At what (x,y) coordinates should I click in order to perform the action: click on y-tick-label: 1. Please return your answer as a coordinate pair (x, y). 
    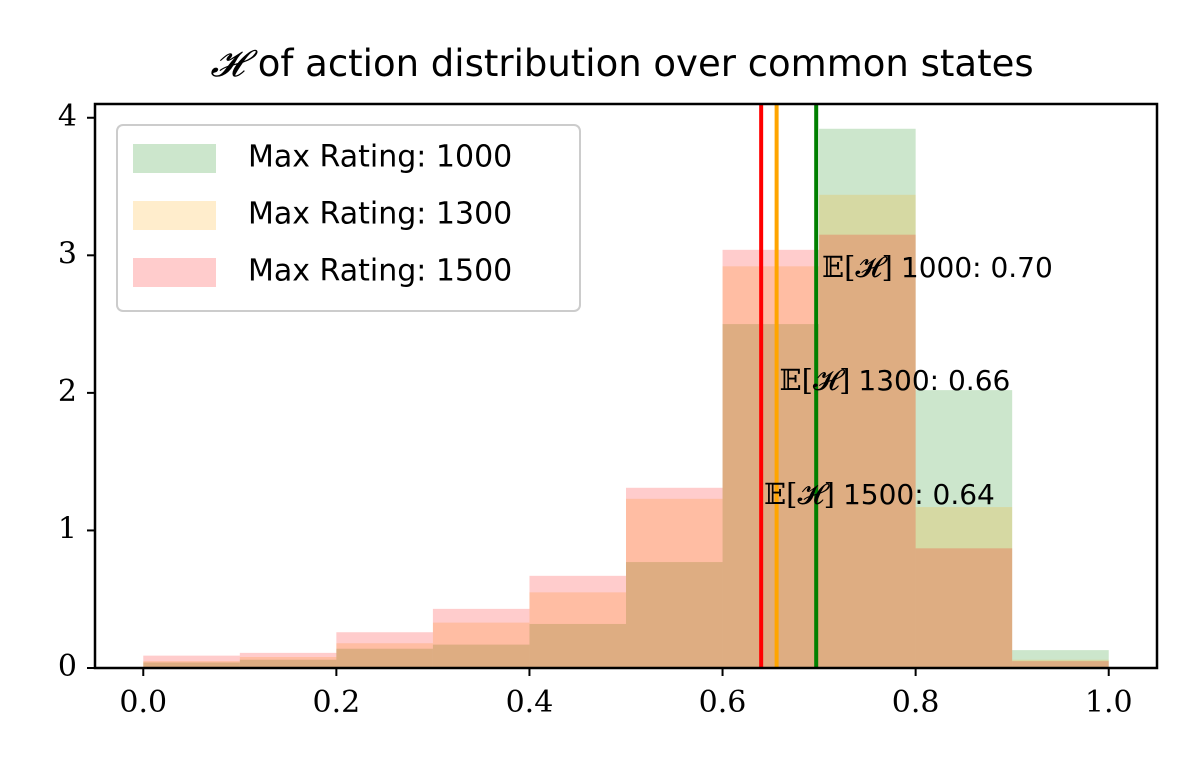
    Looking at the image, I should click on (67, 528).